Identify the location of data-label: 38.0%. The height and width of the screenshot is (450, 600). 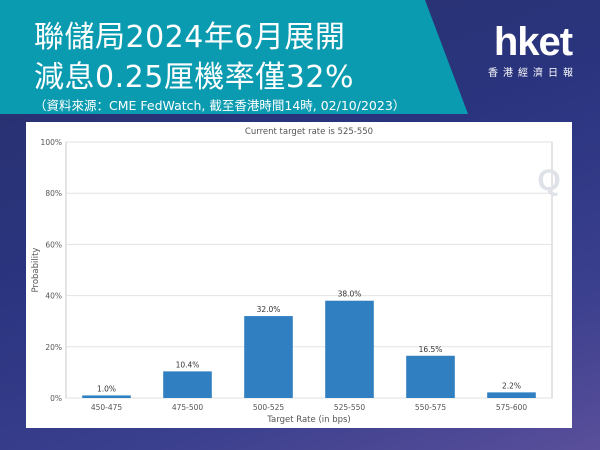
(350, 294).